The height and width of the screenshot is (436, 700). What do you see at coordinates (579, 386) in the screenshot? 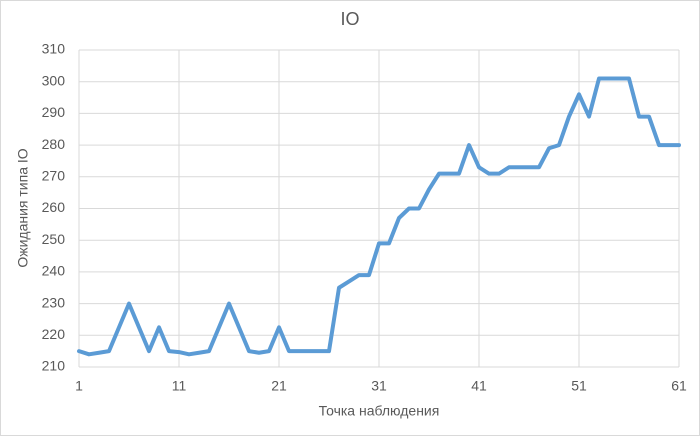
I see `x-tick-label: 51` at bounding box center [579, 386].